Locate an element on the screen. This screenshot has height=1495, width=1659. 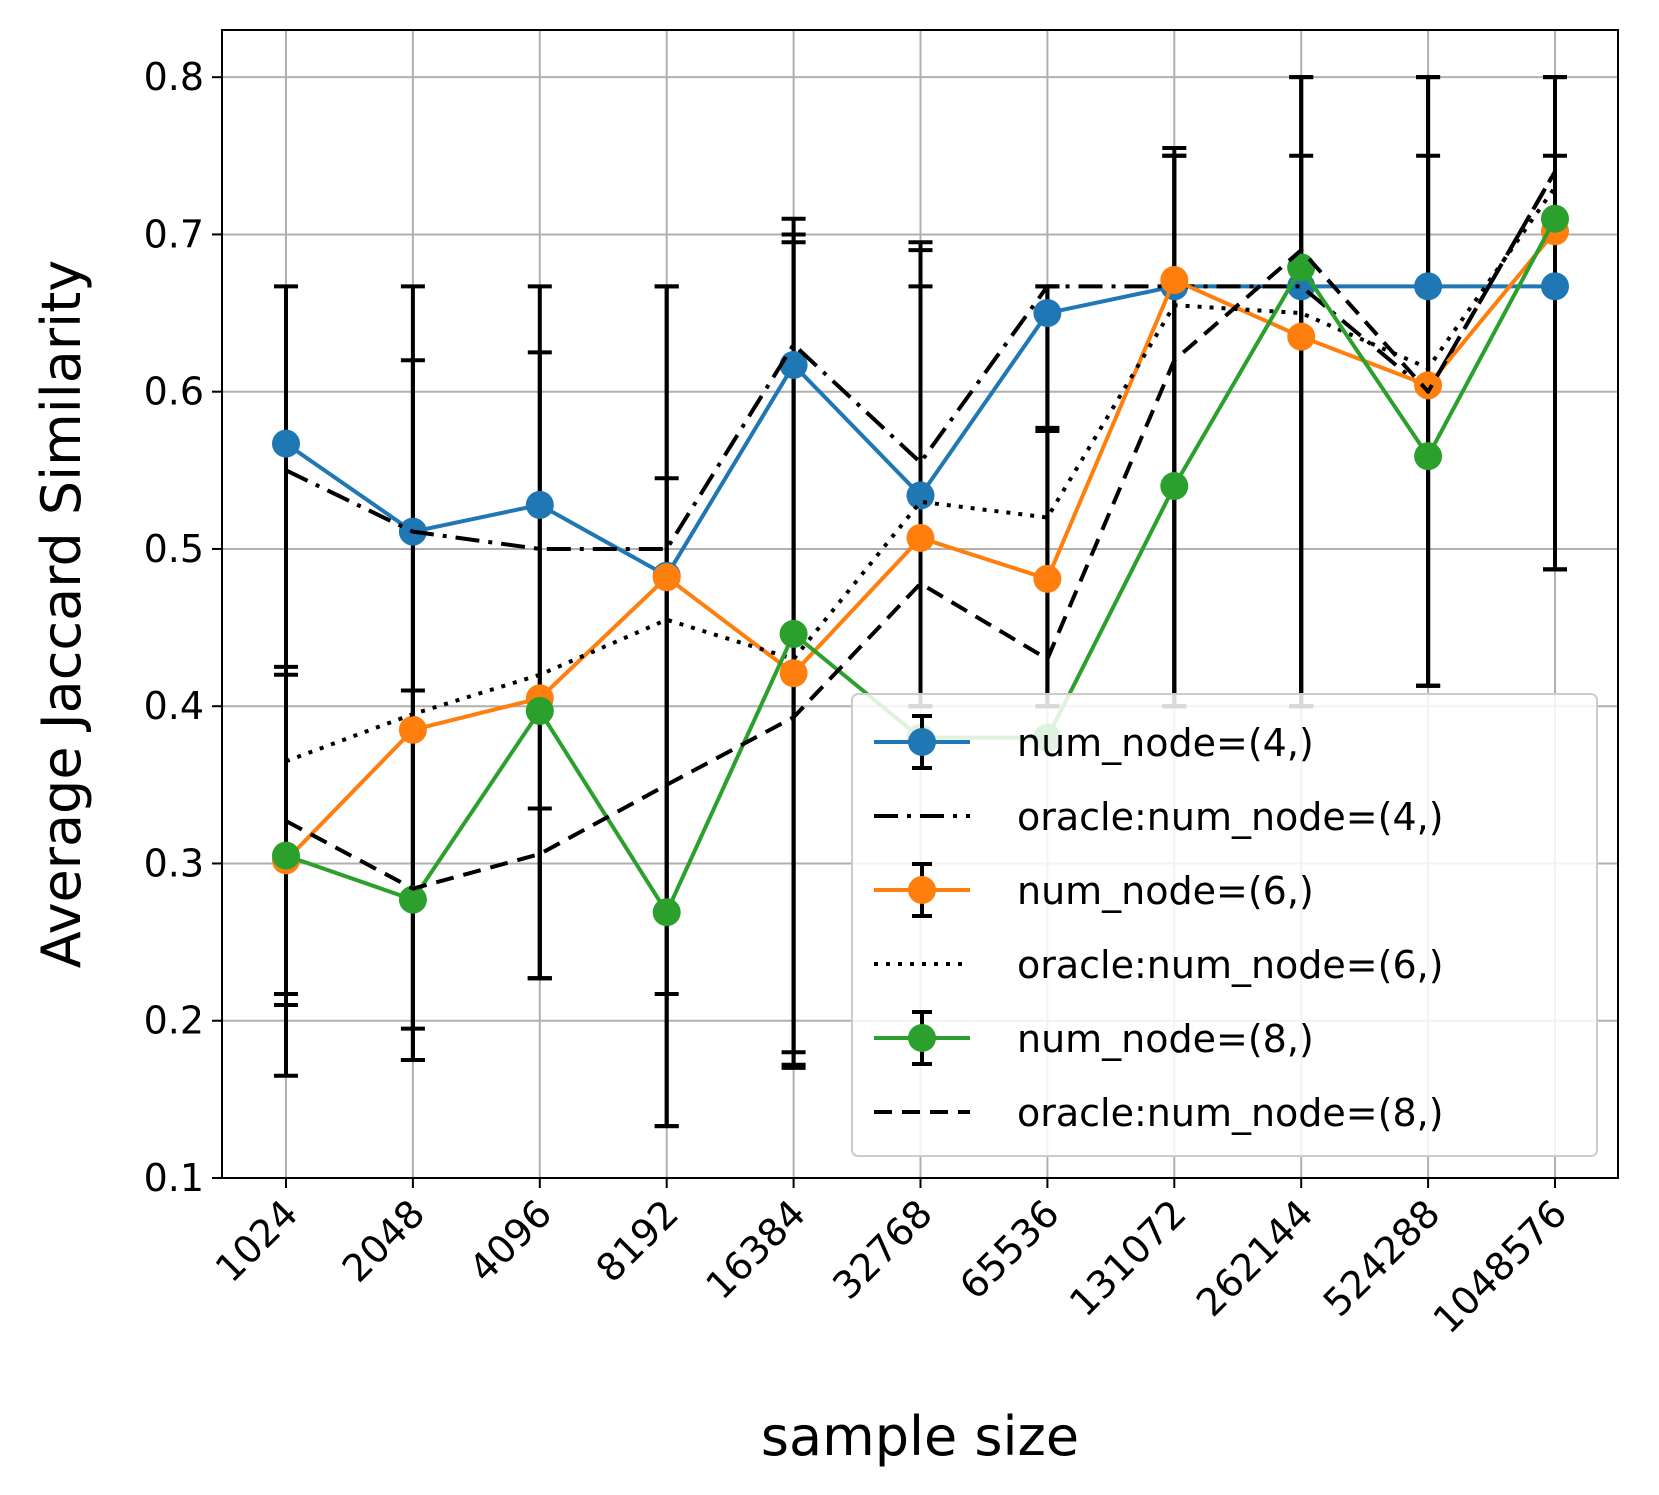
legend-entry-label: oracle:num_node=(6,) is located at coordinates (1230, 965).